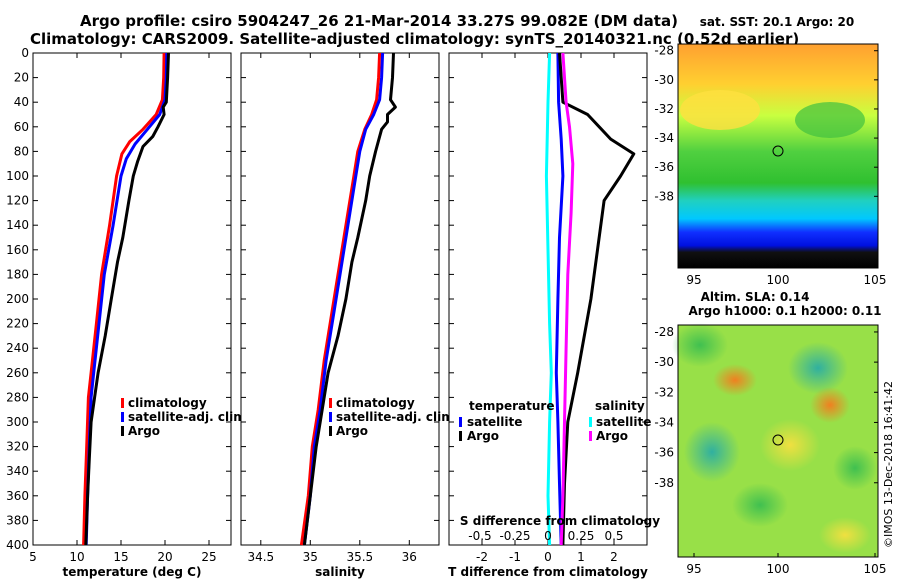  What do you see at coordinates (548, 572) in the screenshot?
I see `x-axis-label: T difference from climatology` at bounding box center [548, 572].